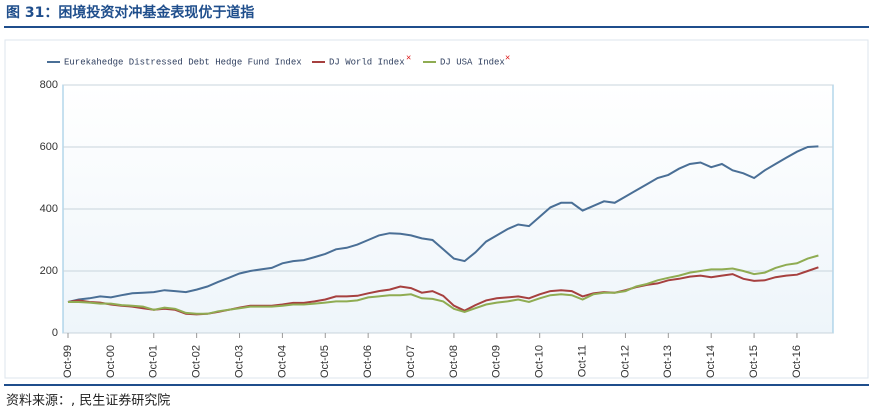 The width and height of the screenshot is (873, 416). What do you see at coordinates (197, 361) in the screenshot?
I see `x-tick-label: Oct-02` at bounding box center [197, 361].